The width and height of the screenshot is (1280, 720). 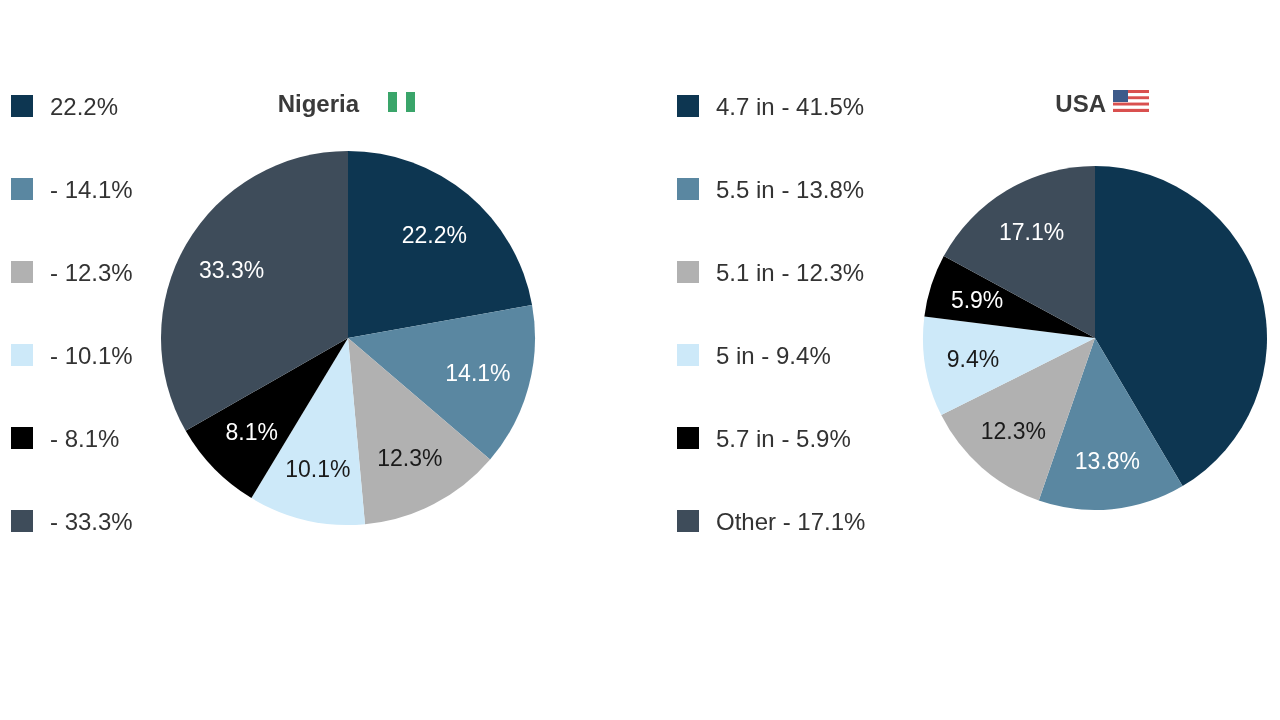 What do you see at coordinates (791, 521) in the screenshot?
I see `legend-label: Other - 17.1%` at bounding box center [791, 521].